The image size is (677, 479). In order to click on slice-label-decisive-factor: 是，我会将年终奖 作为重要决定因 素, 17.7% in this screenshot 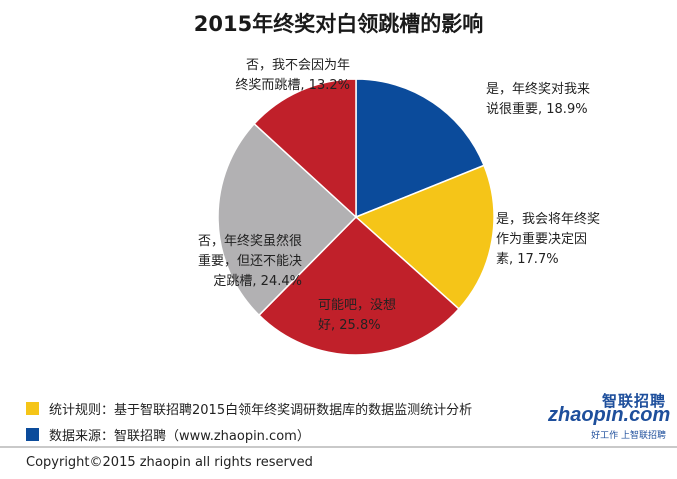, I will do `click(548, 239)`.